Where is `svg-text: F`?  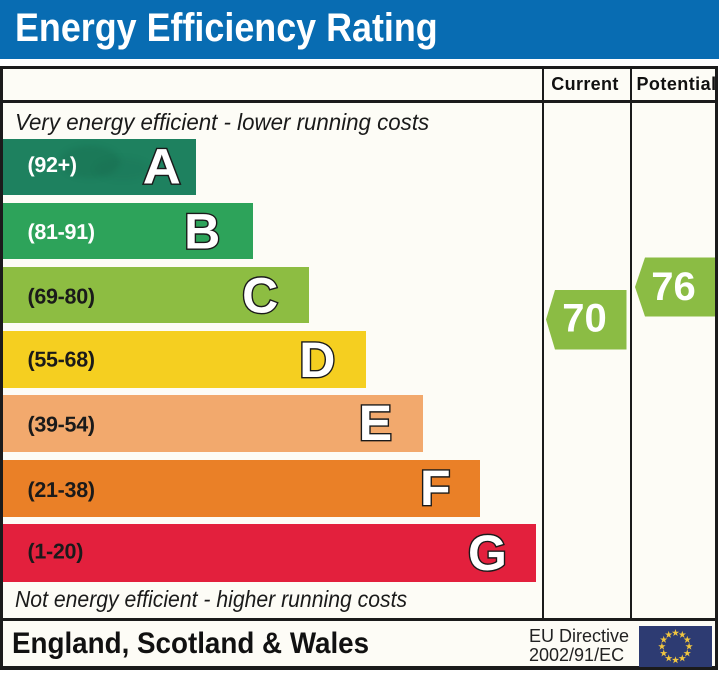 svg-text: F is located at coordinates (435, 488).